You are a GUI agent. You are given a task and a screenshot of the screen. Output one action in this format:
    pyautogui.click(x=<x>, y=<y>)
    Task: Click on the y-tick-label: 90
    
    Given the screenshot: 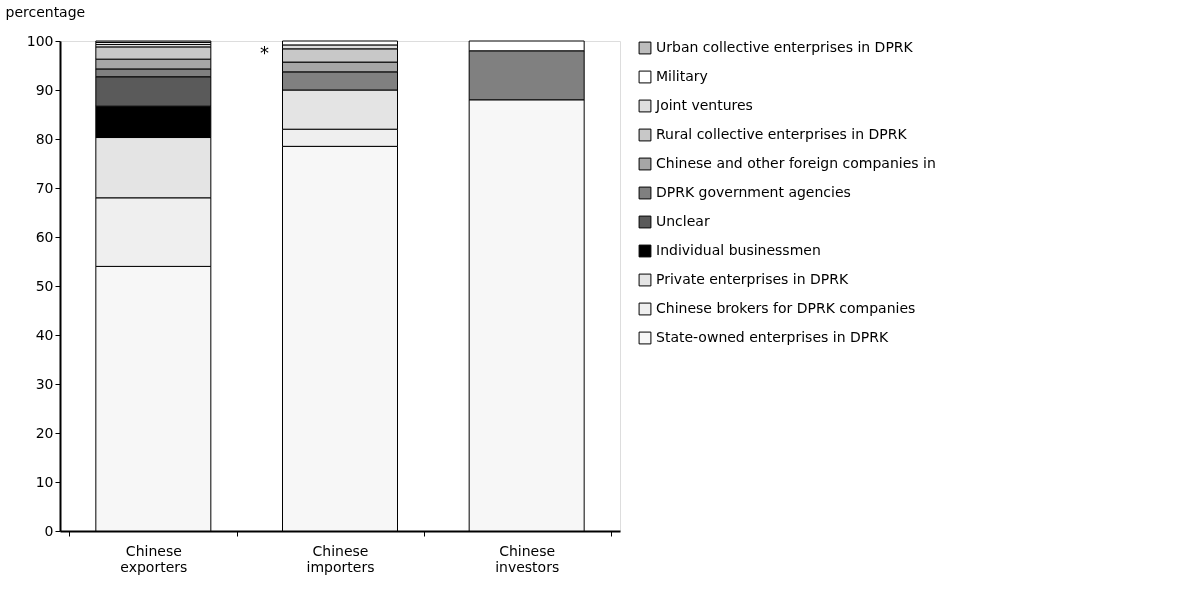 What is the action you would take?
    pyautogui.click(x=44, y=89)
    